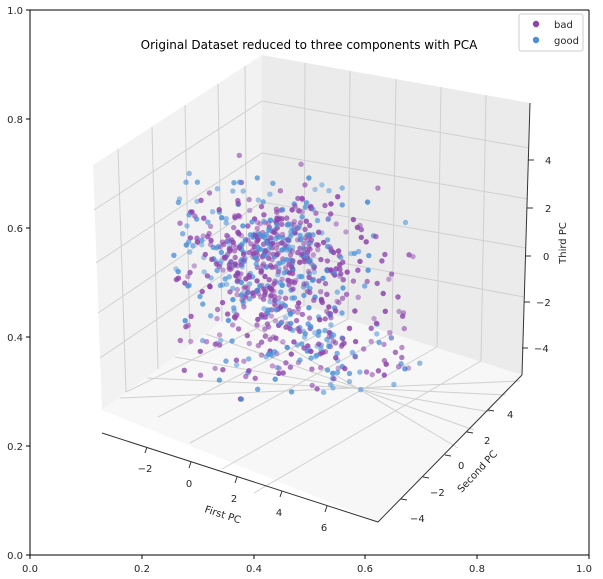 This screenshot has height=579, width=603. What do you see at coordinates (254, 569) in the screenshot?
I see `outer-x-tick-2: 0.4` at bounding box center [254, 569].